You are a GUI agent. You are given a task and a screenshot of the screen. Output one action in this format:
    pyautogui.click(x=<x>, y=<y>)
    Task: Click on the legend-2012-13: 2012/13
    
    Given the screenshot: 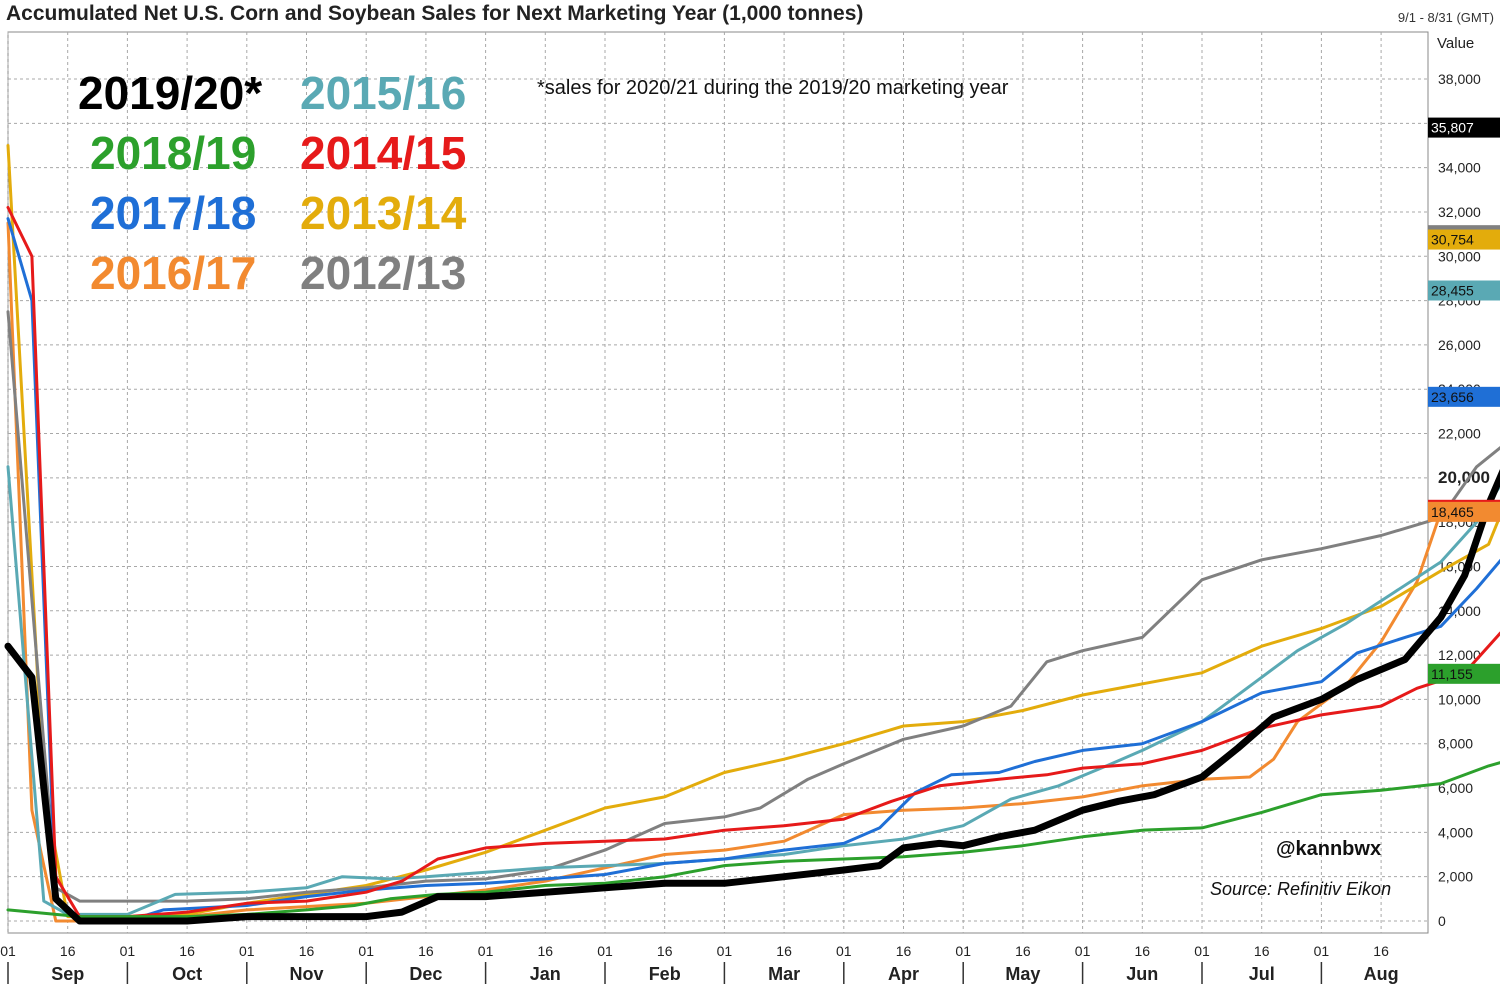 What is the action you would take?
    pyautogui.click(x=383, y=273)
    